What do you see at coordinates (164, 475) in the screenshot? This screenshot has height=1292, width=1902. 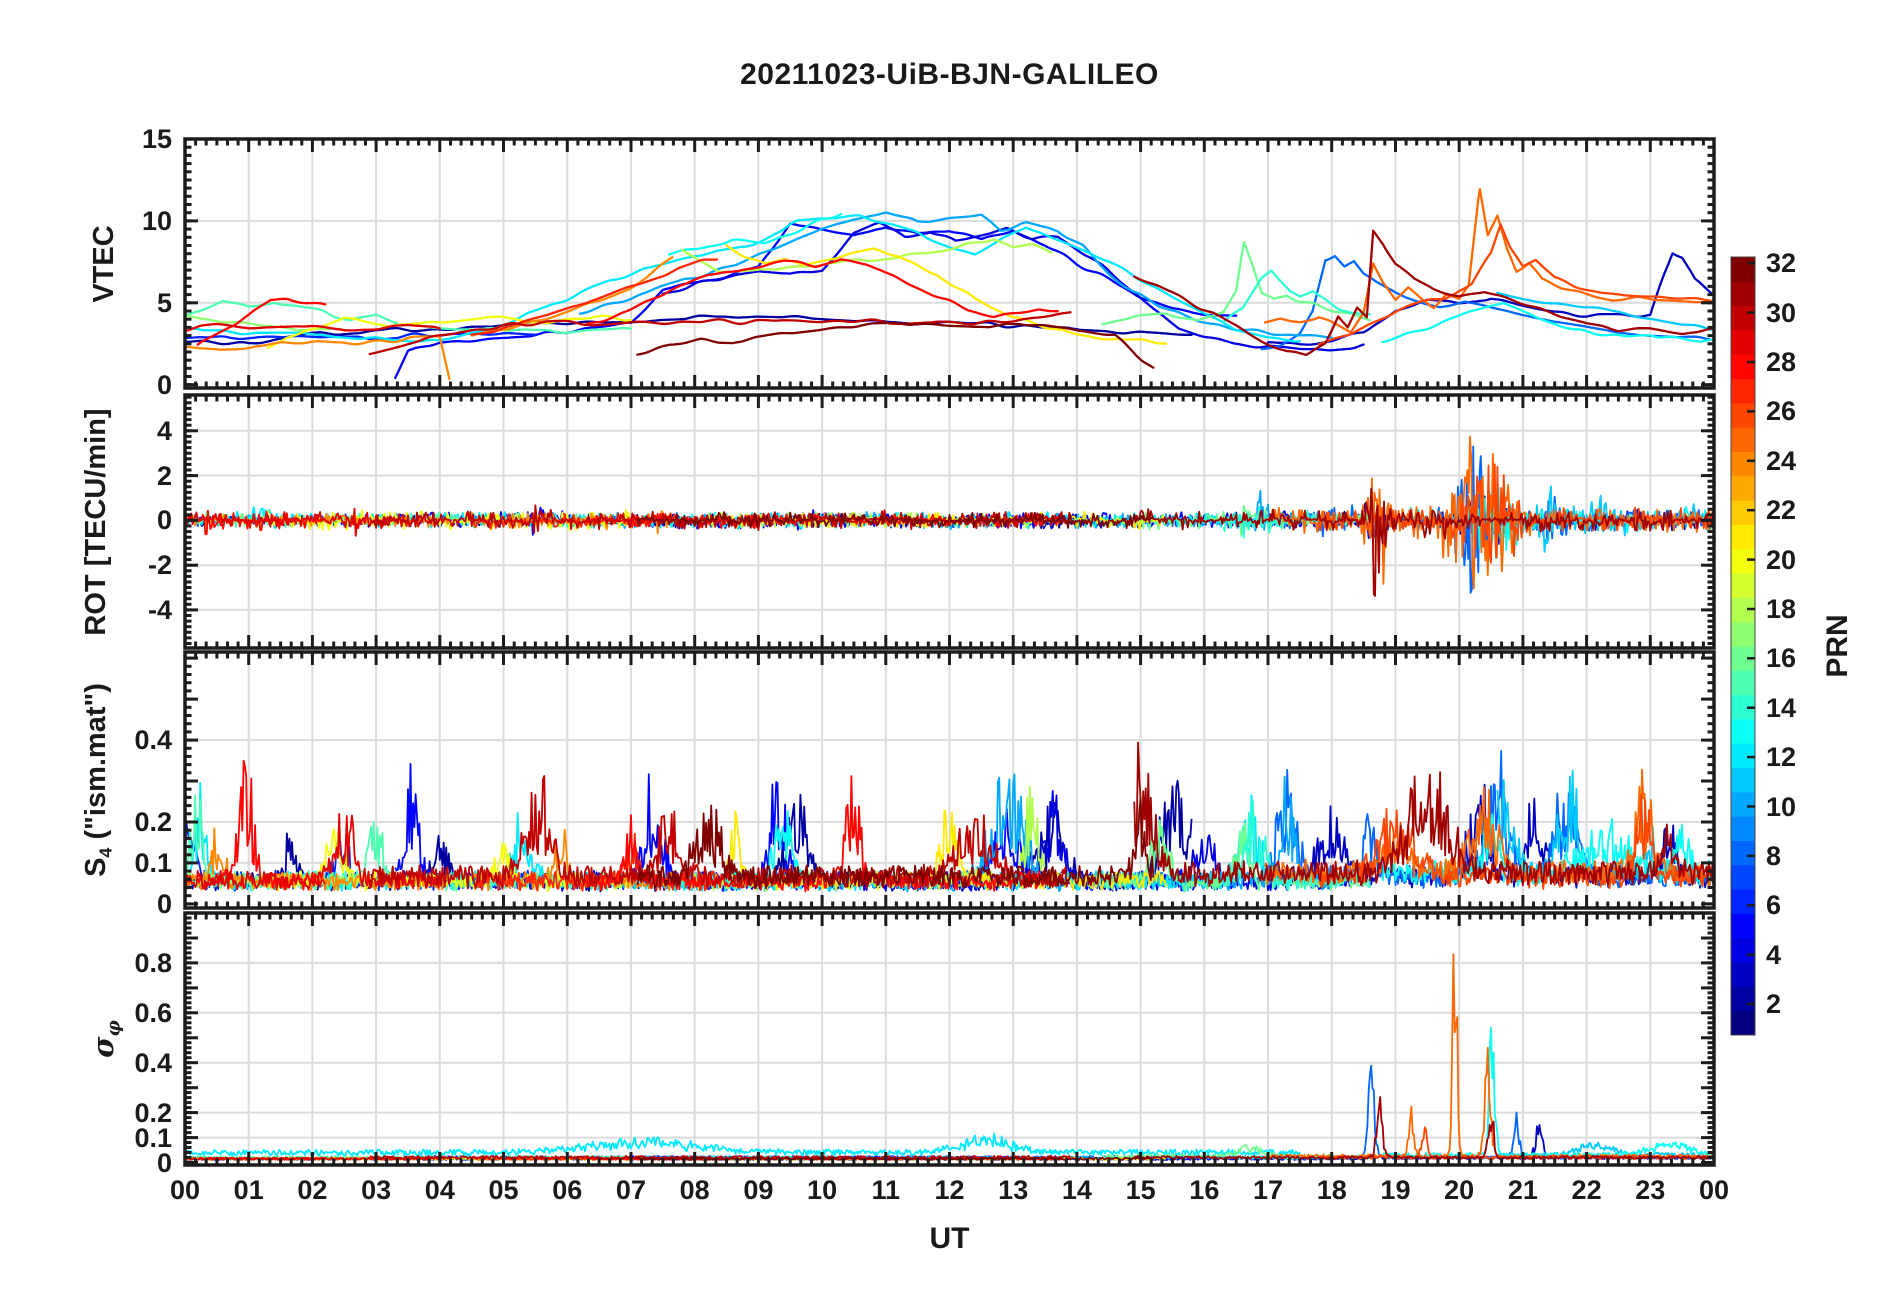 I see `y-tick-label-rot: 2` at bounding box center [164, 475].